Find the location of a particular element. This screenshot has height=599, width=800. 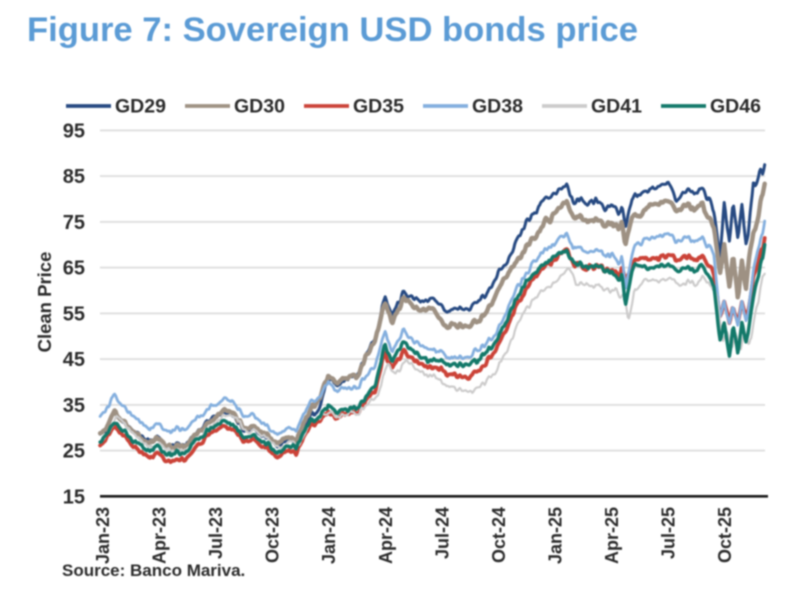

svg-text: GD38 is located at coordinates (497, 107).